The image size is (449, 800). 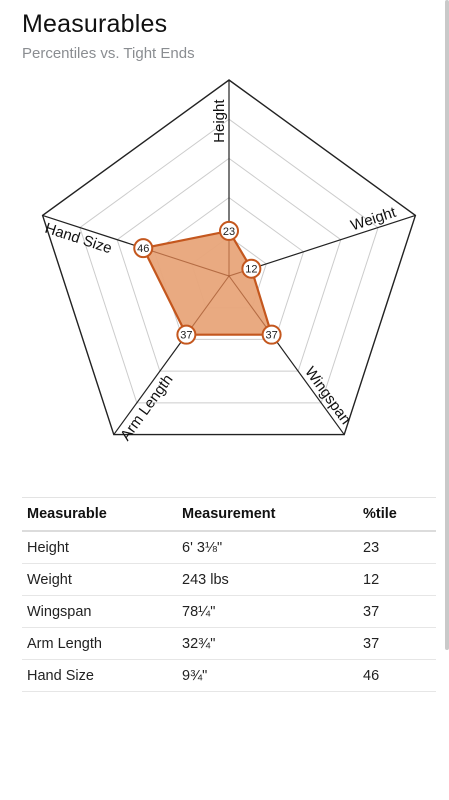 I want to click on cell-measurable: Weight, so click(x=99, y=579).